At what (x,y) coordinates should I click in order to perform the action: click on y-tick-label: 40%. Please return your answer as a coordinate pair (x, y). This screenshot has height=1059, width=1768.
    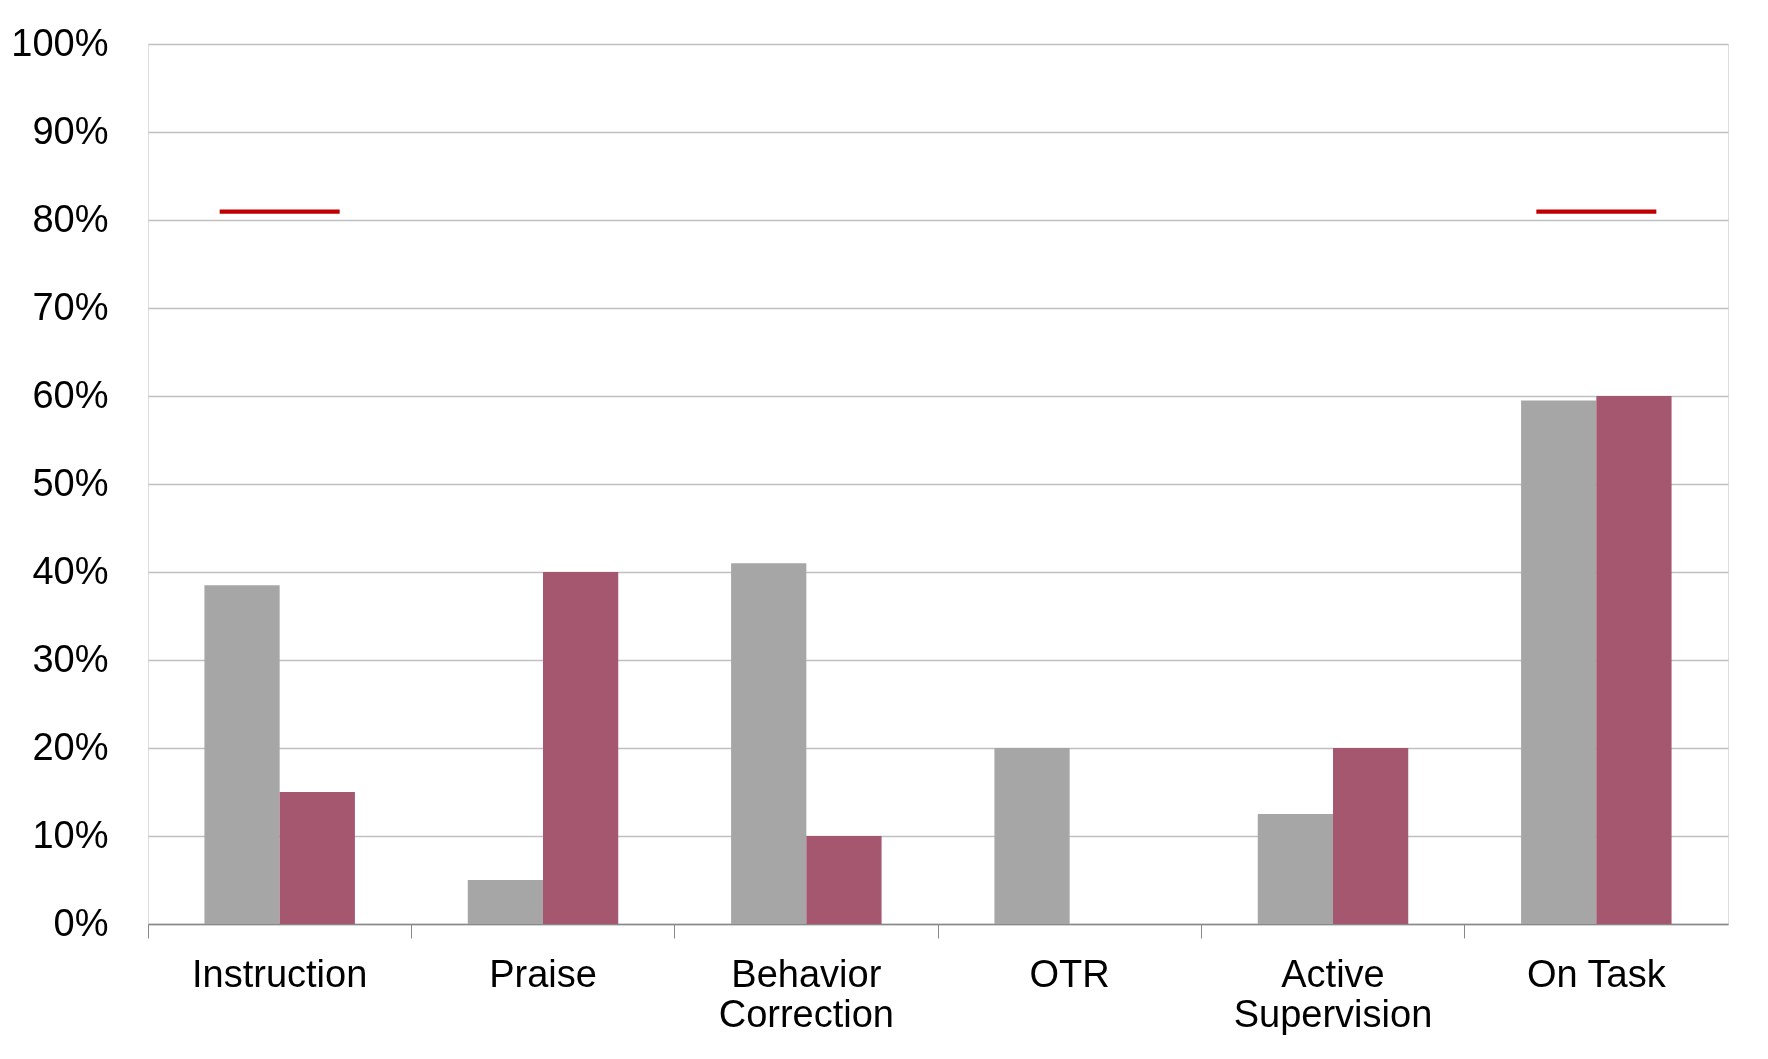
    Looking at the image, I should click on (70, 570).